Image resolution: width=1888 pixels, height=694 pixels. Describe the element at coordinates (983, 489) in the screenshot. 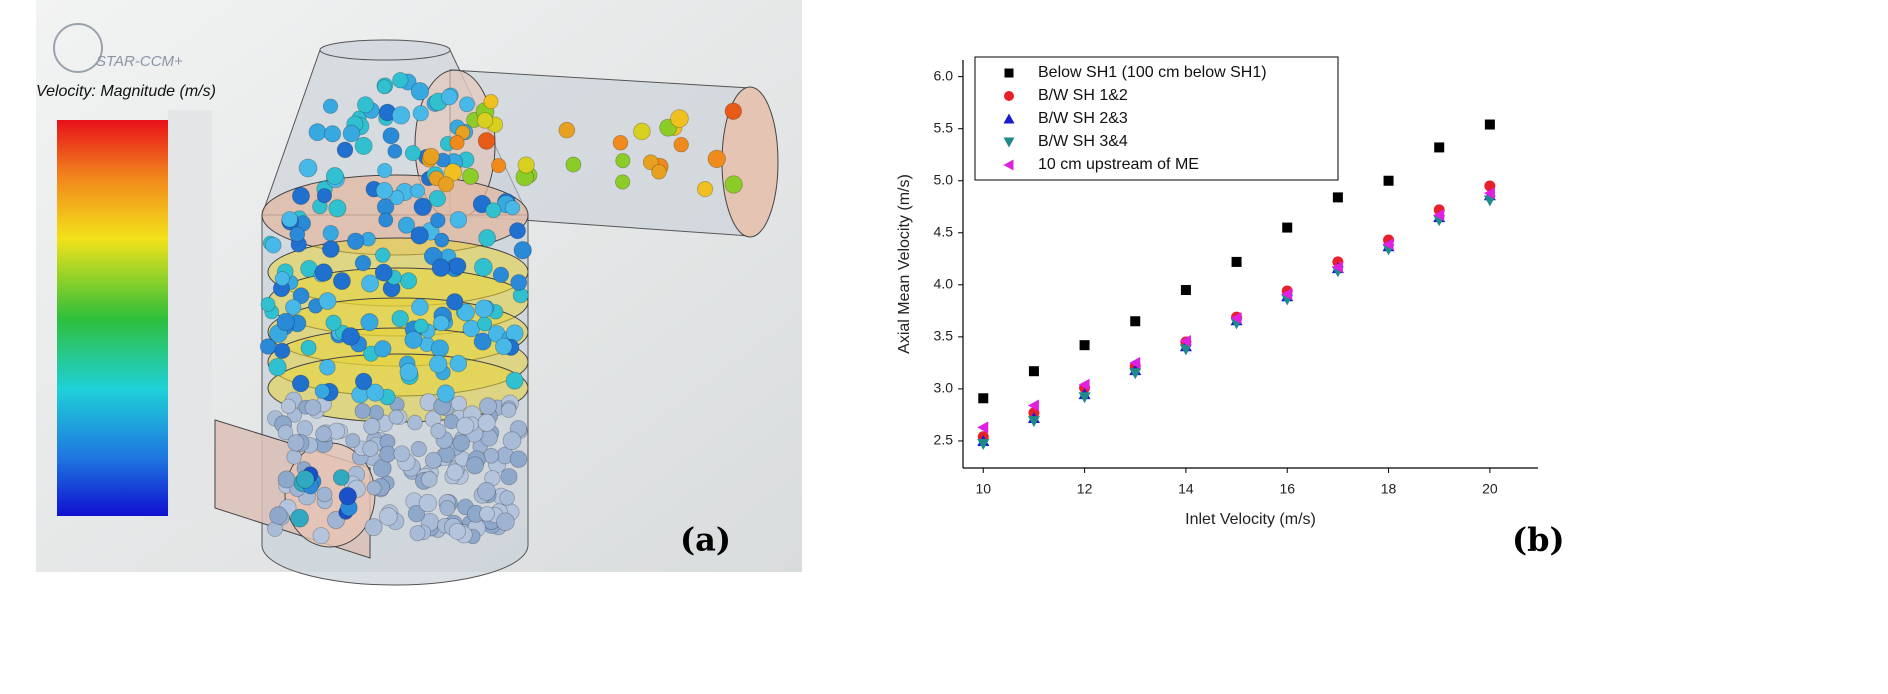

I see `x-tick-label: 10` at that location.